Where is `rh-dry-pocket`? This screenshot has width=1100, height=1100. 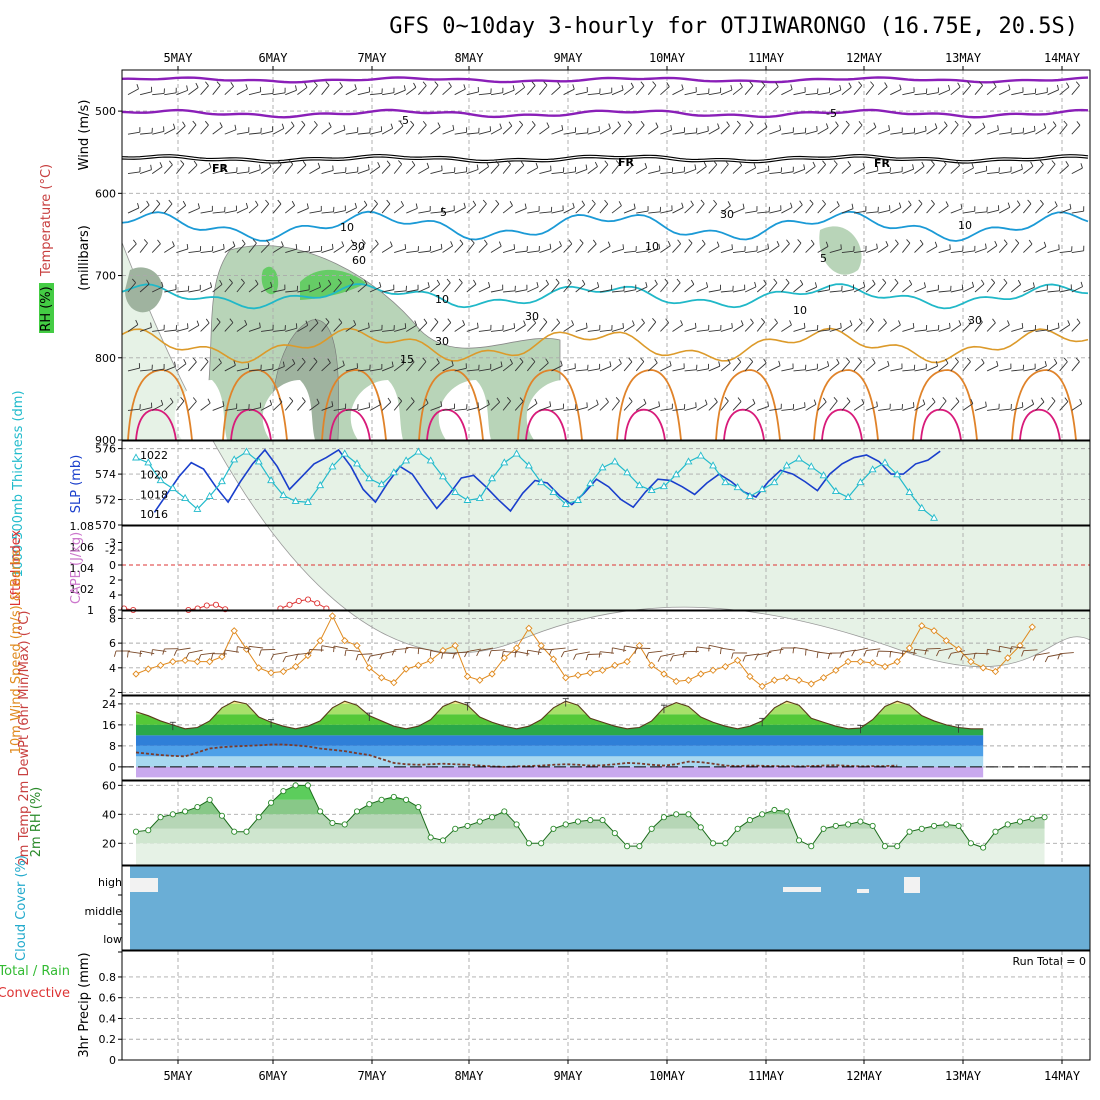 rh-dry-pocket is located at coordinates (288, 410).